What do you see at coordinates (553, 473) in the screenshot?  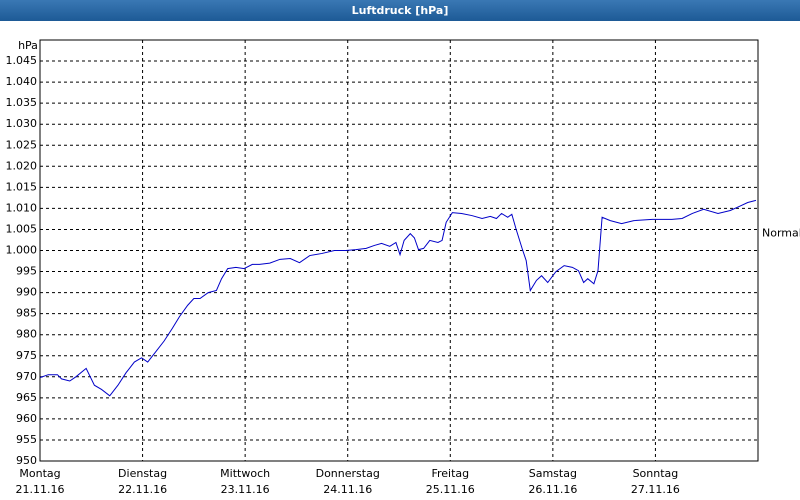 I see `x-tick-label: Samstag` at bounding box center [553, 473].